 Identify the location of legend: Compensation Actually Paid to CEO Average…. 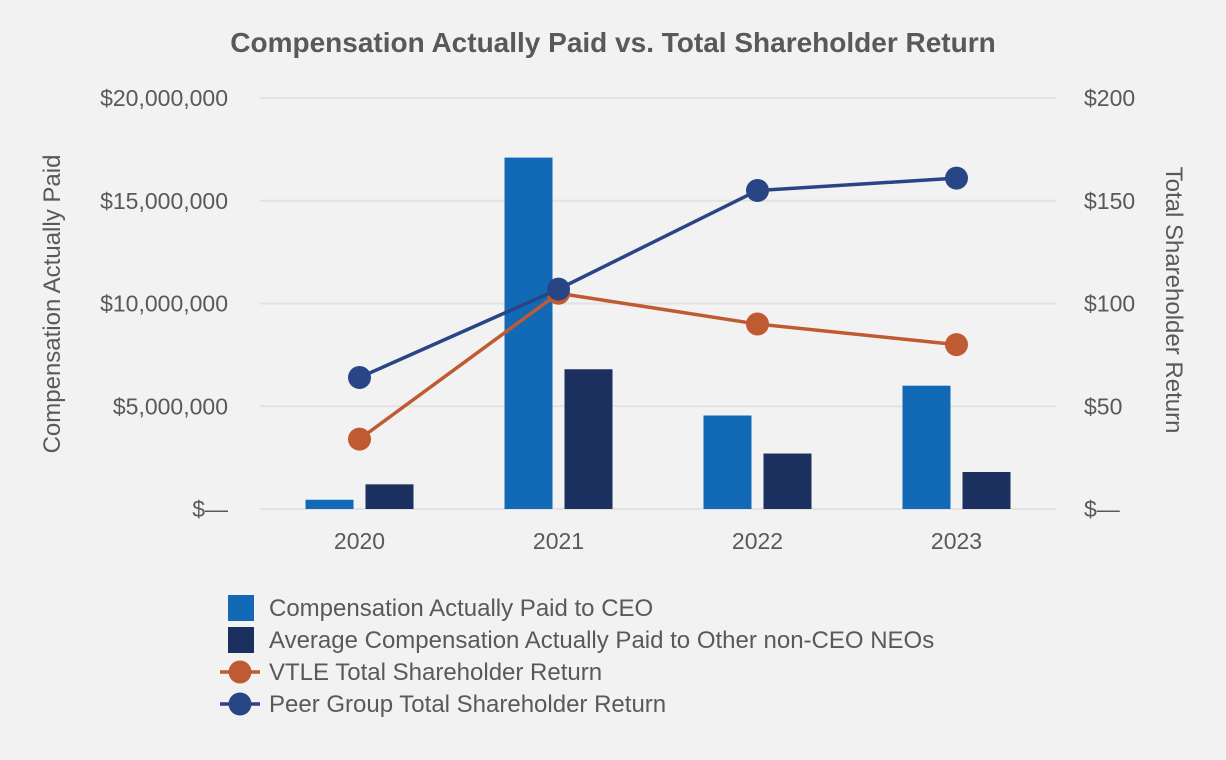
(577, 656).